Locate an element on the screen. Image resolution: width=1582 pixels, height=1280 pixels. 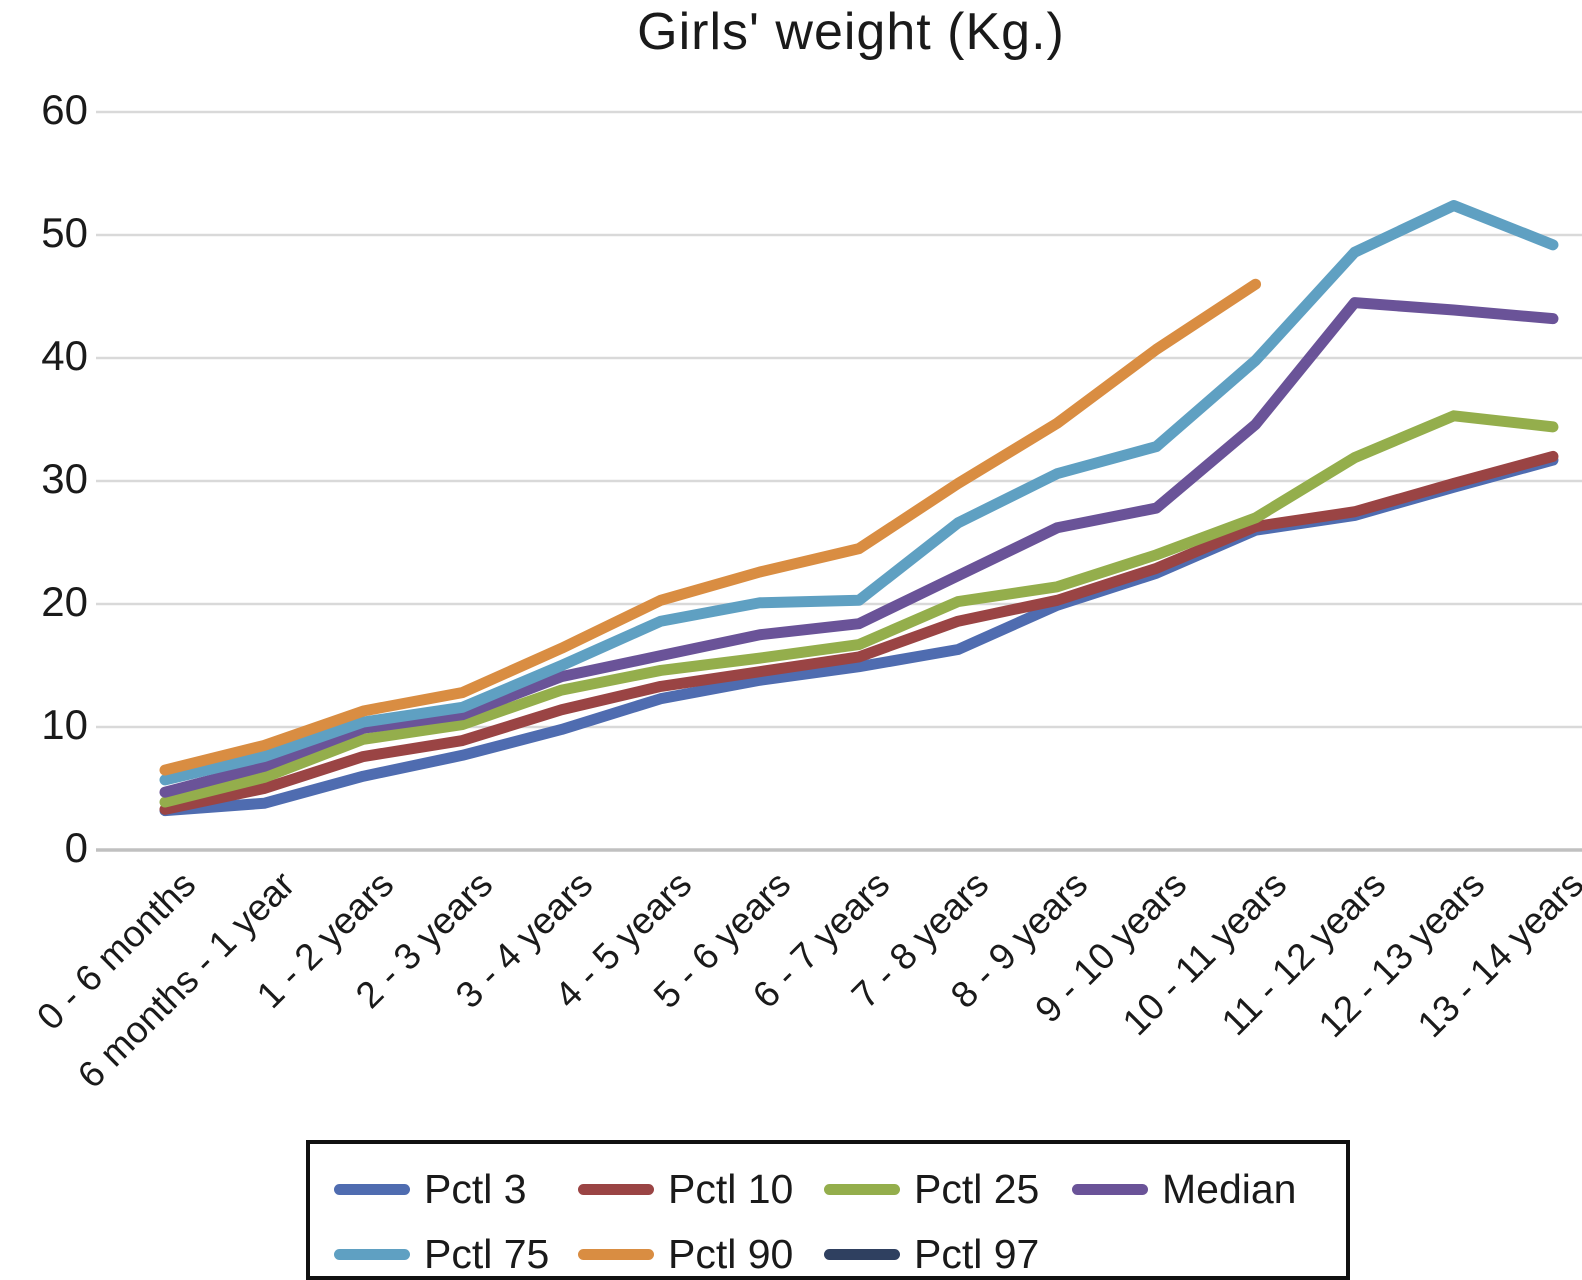
legend-label-pctl-90: Pctl 90 is located at coordinates (731, 1254).